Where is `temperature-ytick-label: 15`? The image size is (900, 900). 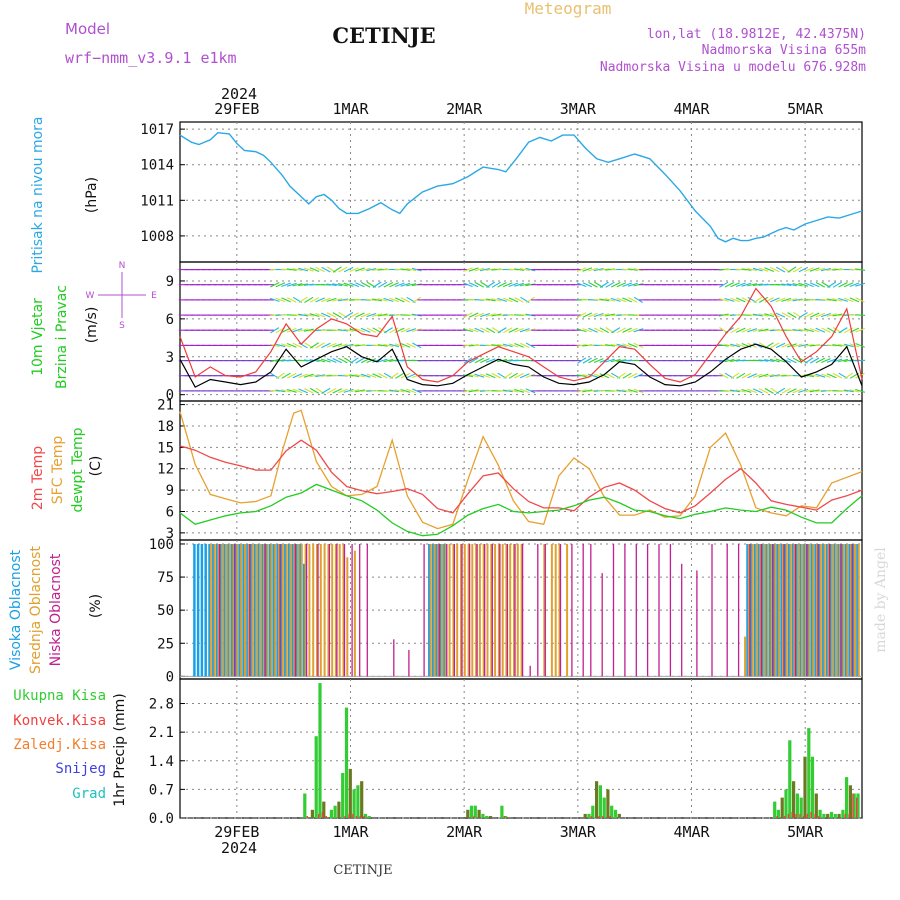 temperature-ytick-label: 15 is located at coordinates (165, 448).